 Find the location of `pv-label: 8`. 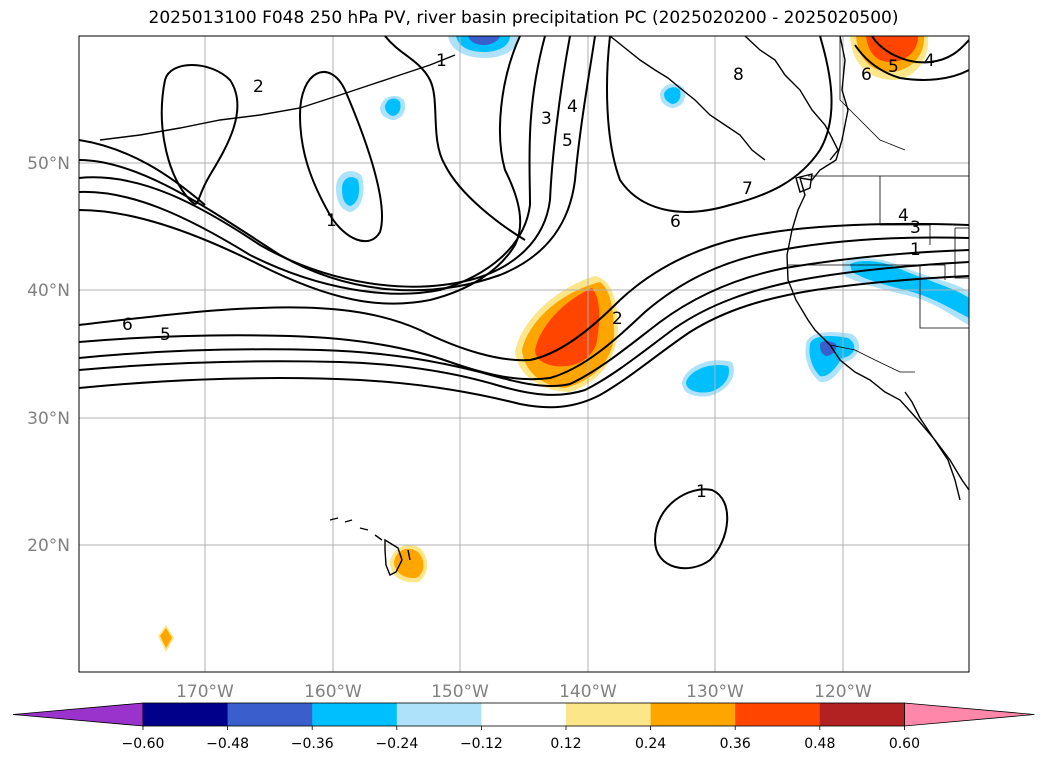

pv-label: 8 is located at coordinates (738, 75).